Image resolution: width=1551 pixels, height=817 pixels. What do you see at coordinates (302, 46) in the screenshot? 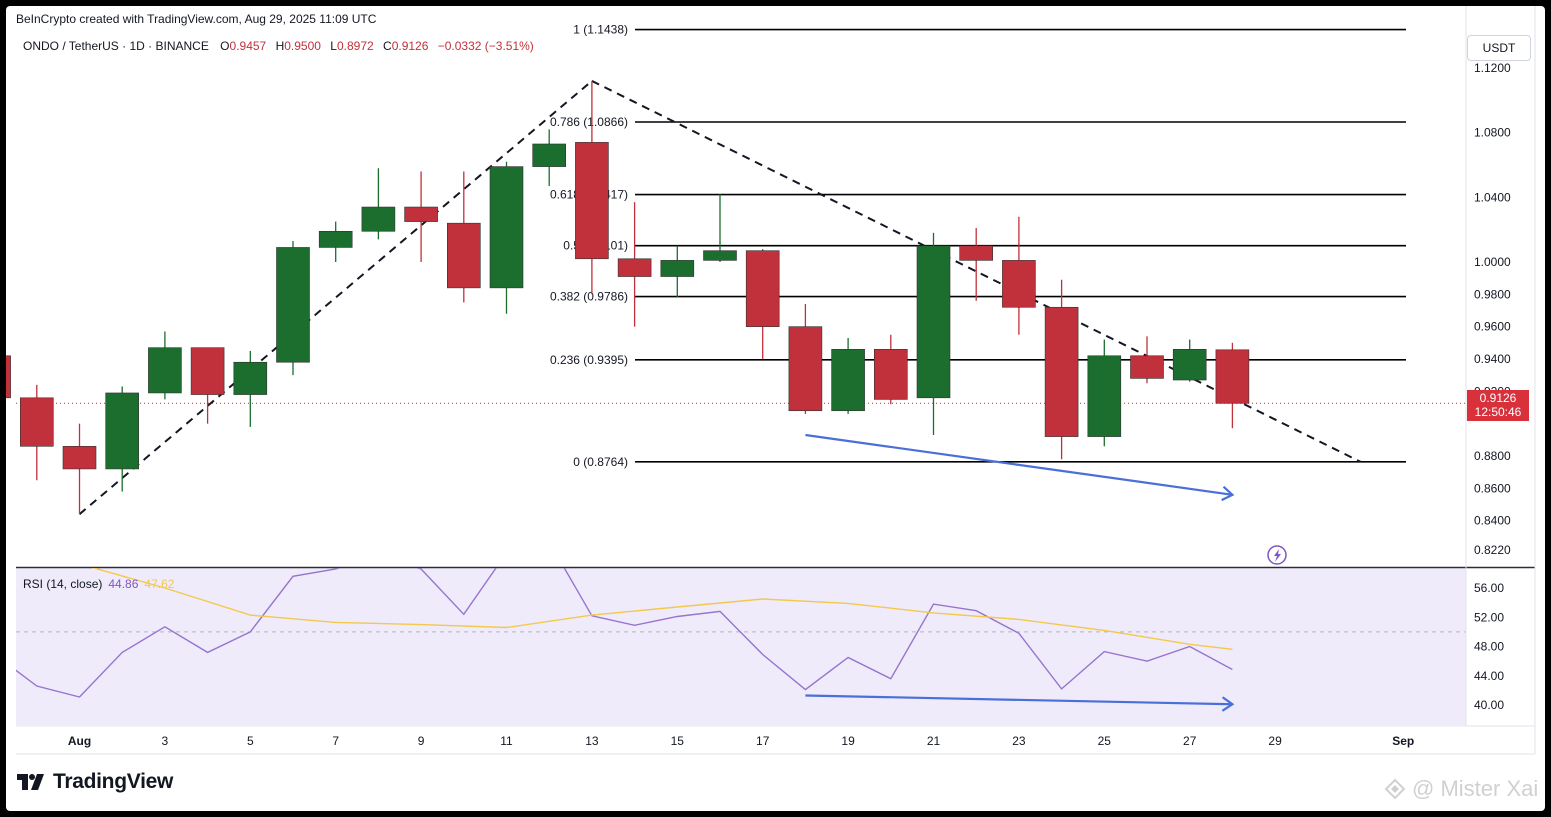
I see `high-value: 0.9500` at bounding box center [302, 46].